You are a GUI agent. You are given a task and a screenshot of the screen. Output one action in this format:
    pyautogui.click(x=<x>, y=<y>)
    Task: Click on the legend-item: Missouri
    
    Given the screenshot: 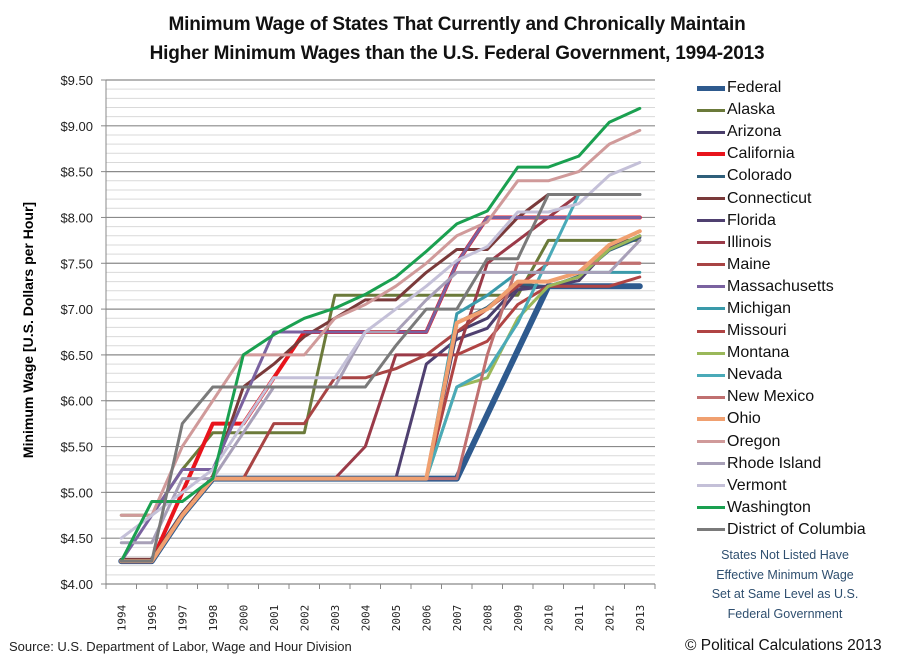 What is the action you would take?
    pyautogui.click(x=781, y=331)
    